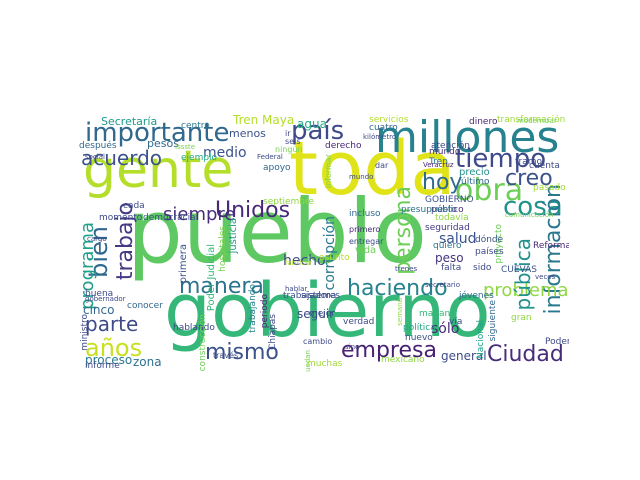  What do you see at coordinates (134, 206) in the screenshot?
I see `cloud-word-cada: cada` at bounding box center [134, 206].